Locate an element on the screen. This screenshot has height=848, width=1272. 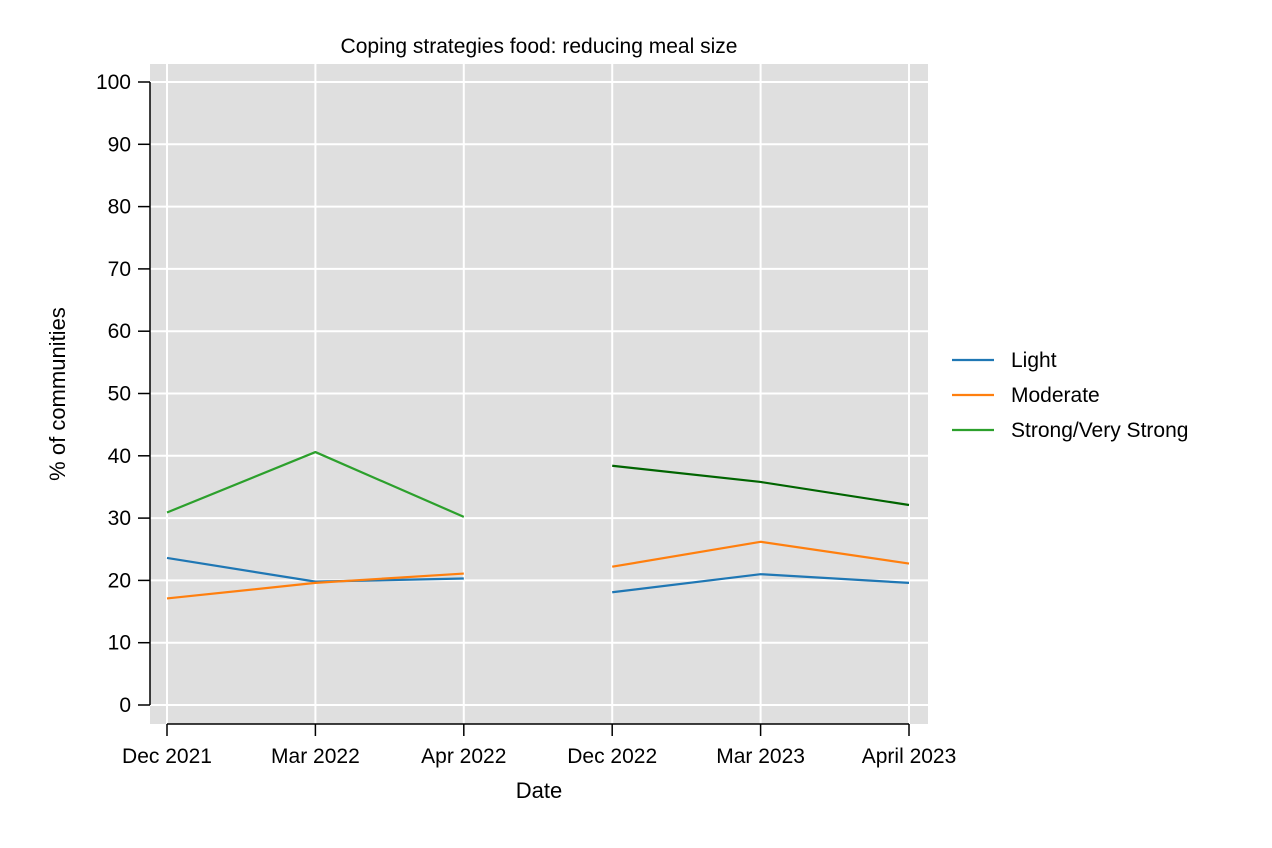
legend-label: Moderate is located at coordinates (1055, 395).